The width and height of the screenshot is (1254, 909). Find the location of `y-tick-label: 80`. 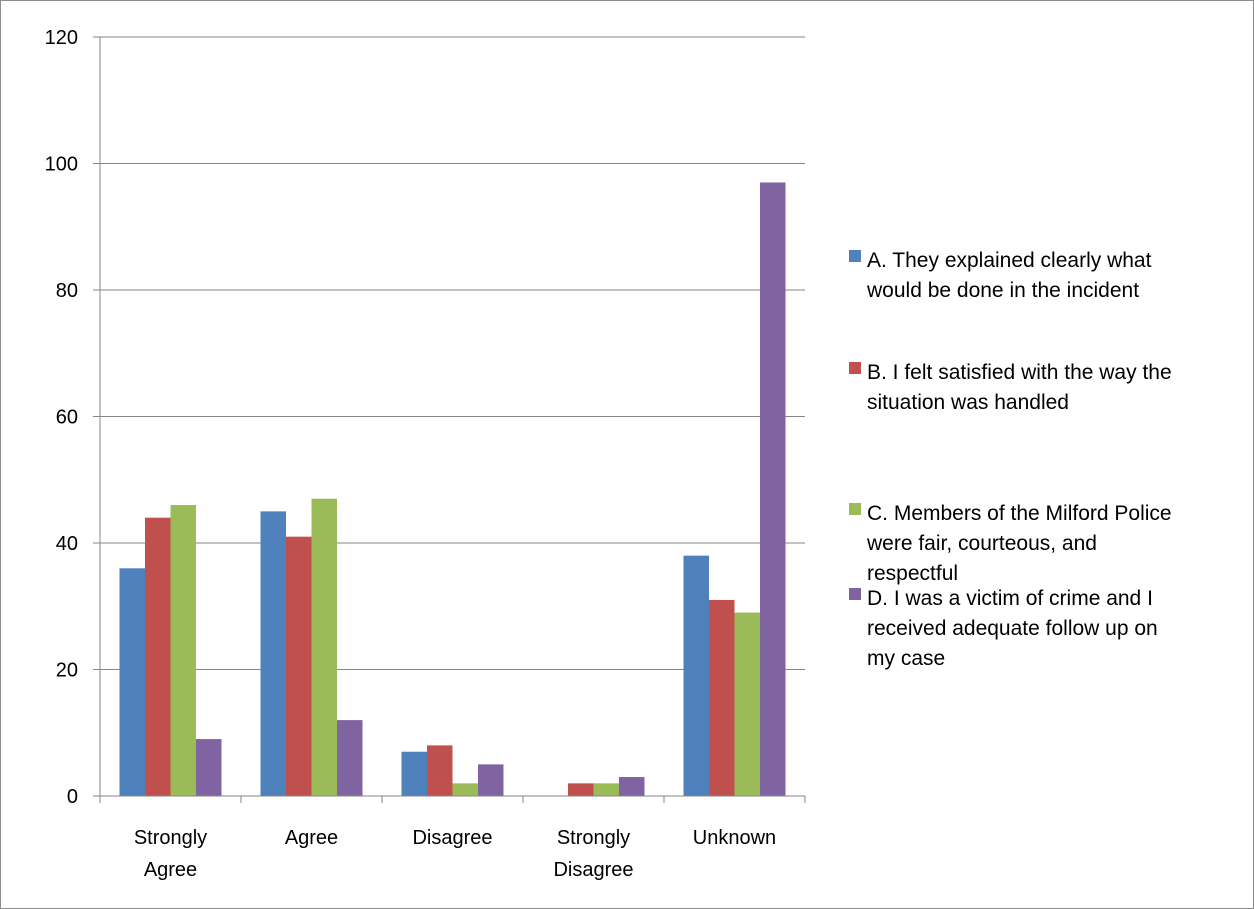

y-tick-label: 80 is located at coordinates (67, 291).